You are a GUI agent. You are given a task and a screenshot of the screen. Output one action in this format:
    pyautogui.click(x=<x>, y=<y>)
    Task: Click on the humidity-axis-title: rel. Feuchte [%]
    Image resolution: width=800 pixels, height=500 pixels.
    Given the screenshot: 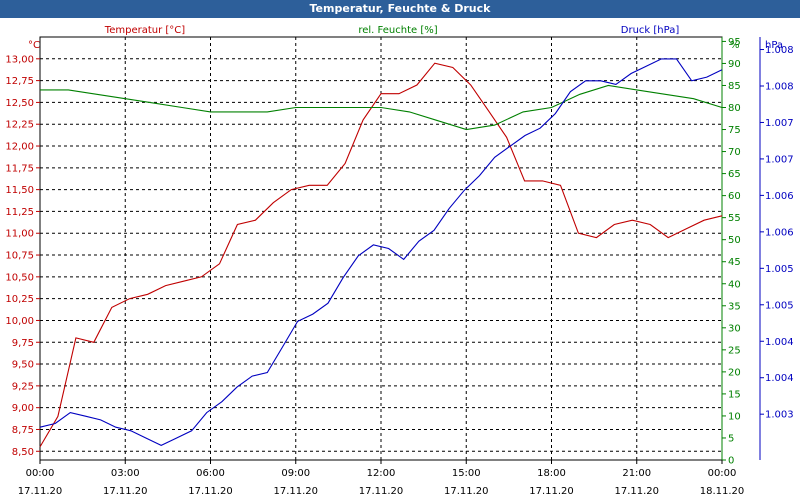 What is the action you would take?
    pyautogui.click(x=397, y=30)
    